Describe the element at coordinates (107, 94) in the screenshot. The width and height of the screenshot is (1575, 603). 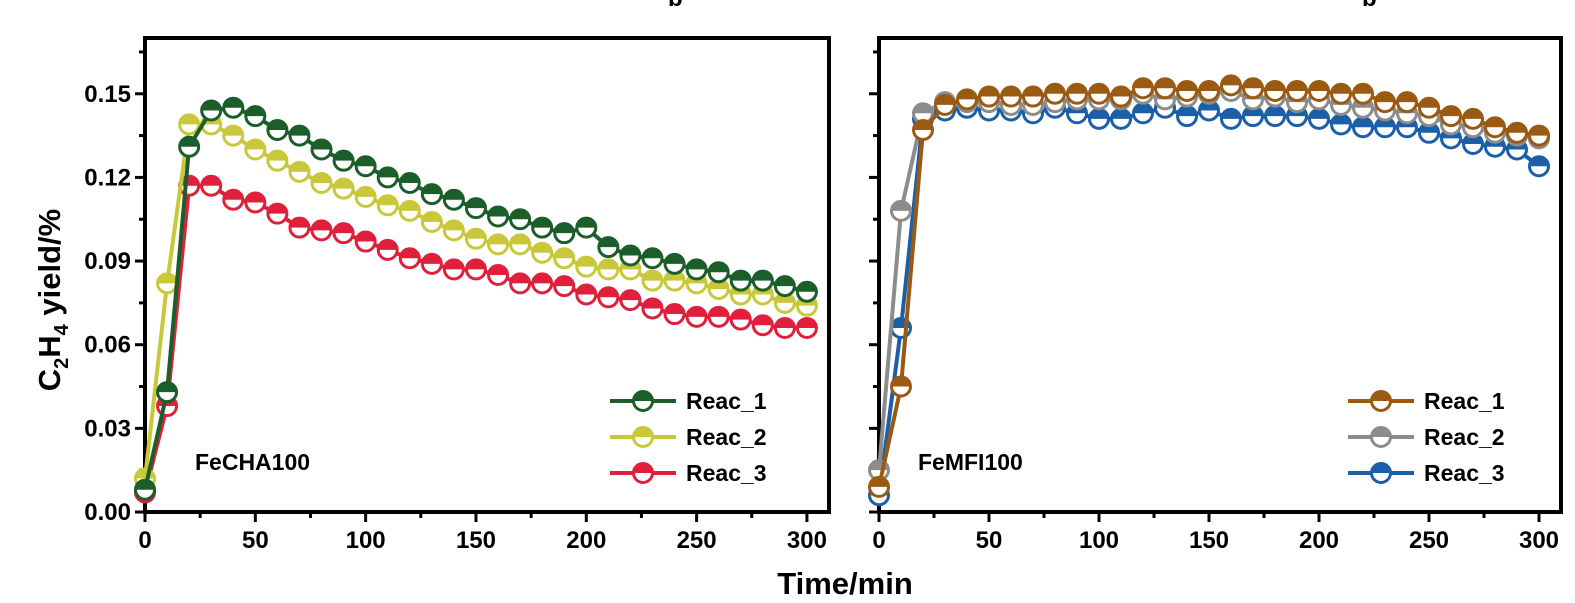
I see `y-tick-label: 0.15` at that location.